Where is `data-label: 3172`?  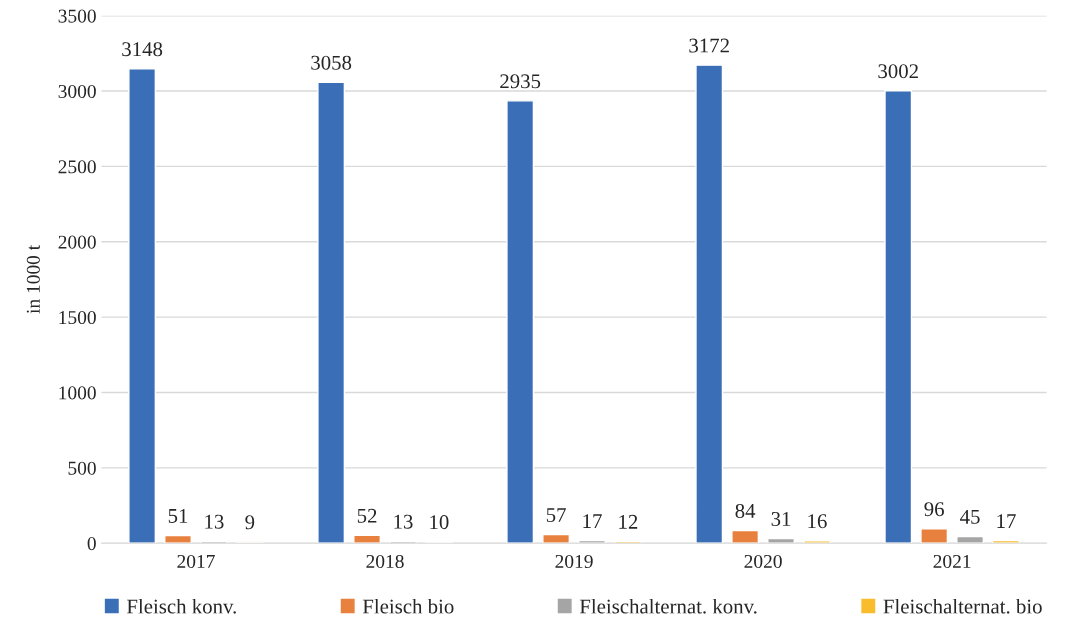
data-label: 3172 is located at coordinates (709, 45).